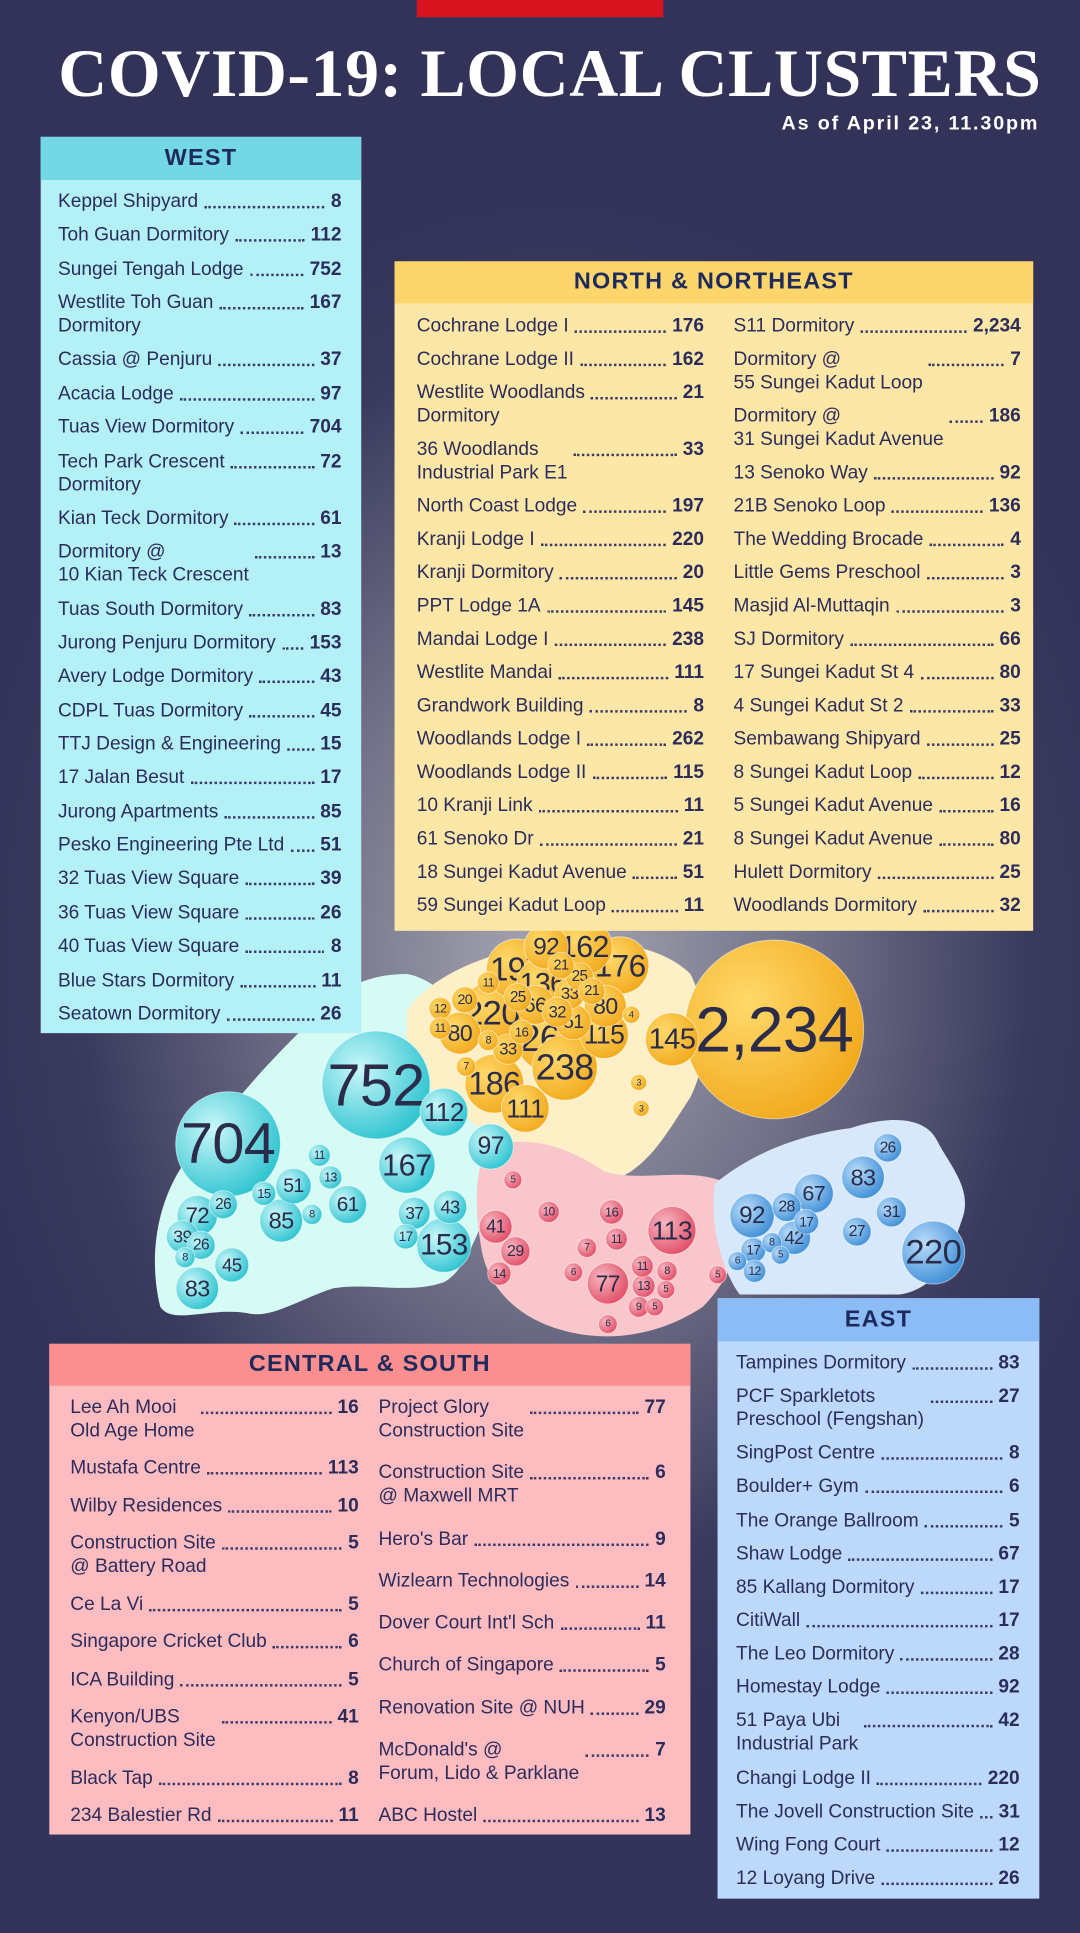  I want to click on cluster-row: CitiWall 17, so click(878, 1620).